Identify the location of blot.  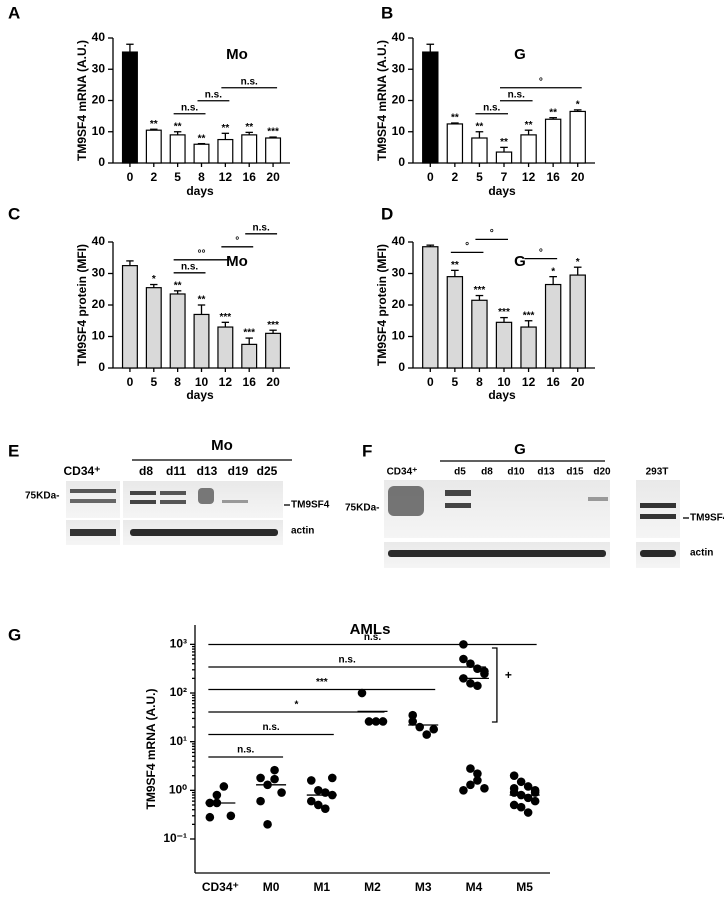
(658, 509).